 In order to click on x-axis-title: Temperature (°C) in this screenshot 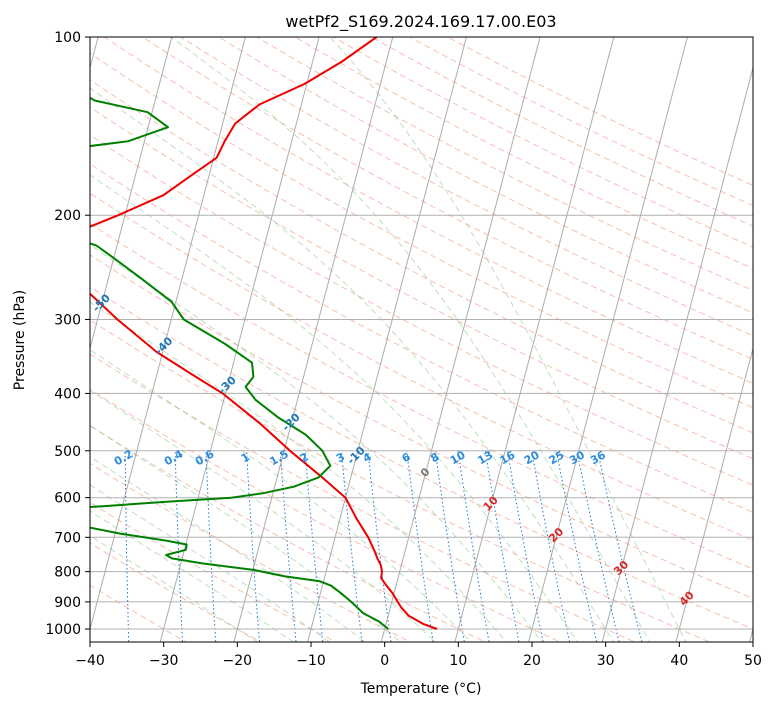, I will do `click(421, 689)`.